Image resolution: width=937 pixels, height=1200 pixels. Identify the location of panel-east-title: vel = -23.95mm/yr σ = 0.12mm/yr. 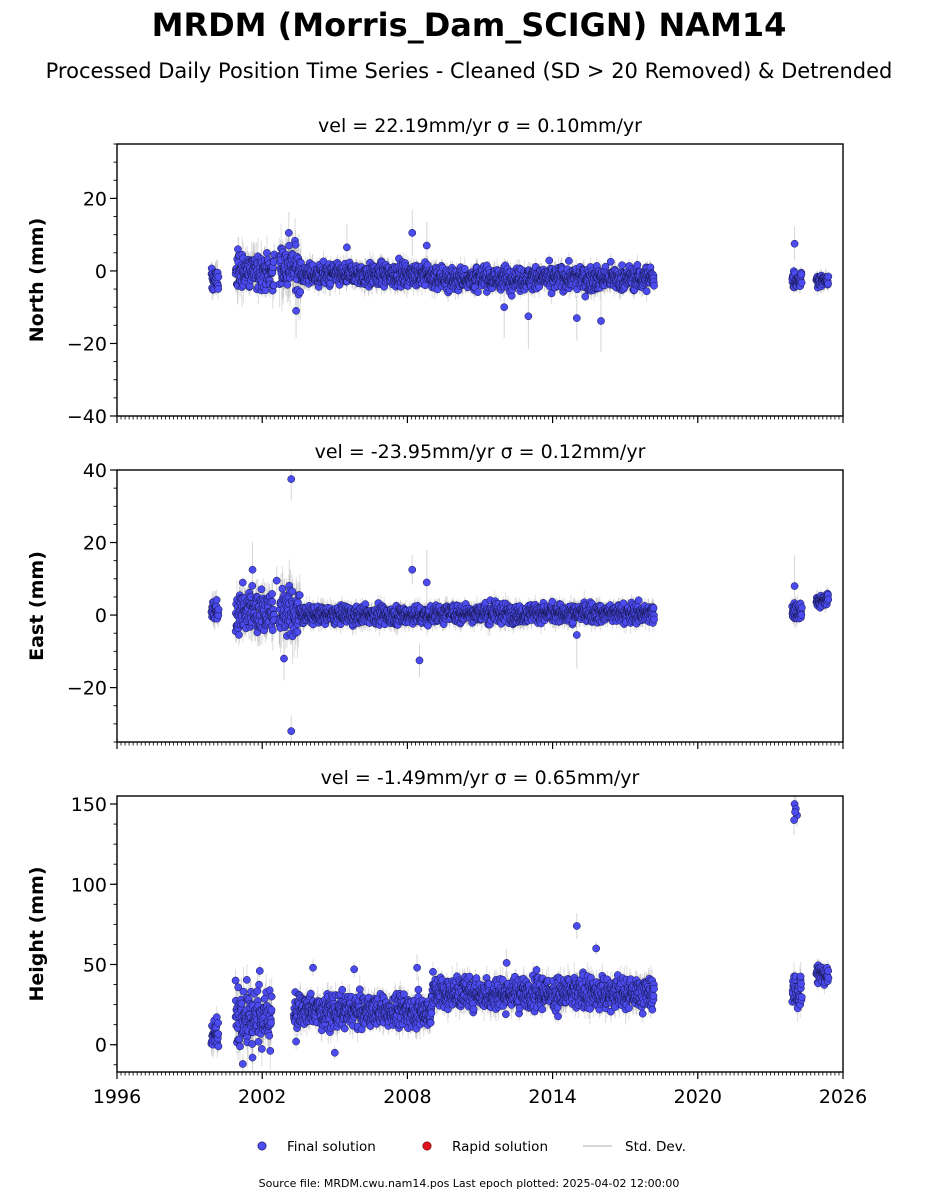
(480, 452).